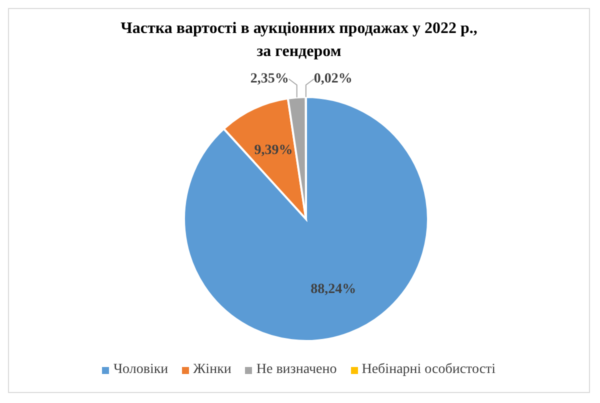 The width and height of the screenshot is (600, 403). Describe the element at coordinates (212, 370) in the screenshot. I see `legend-label: Жінки` at that location.